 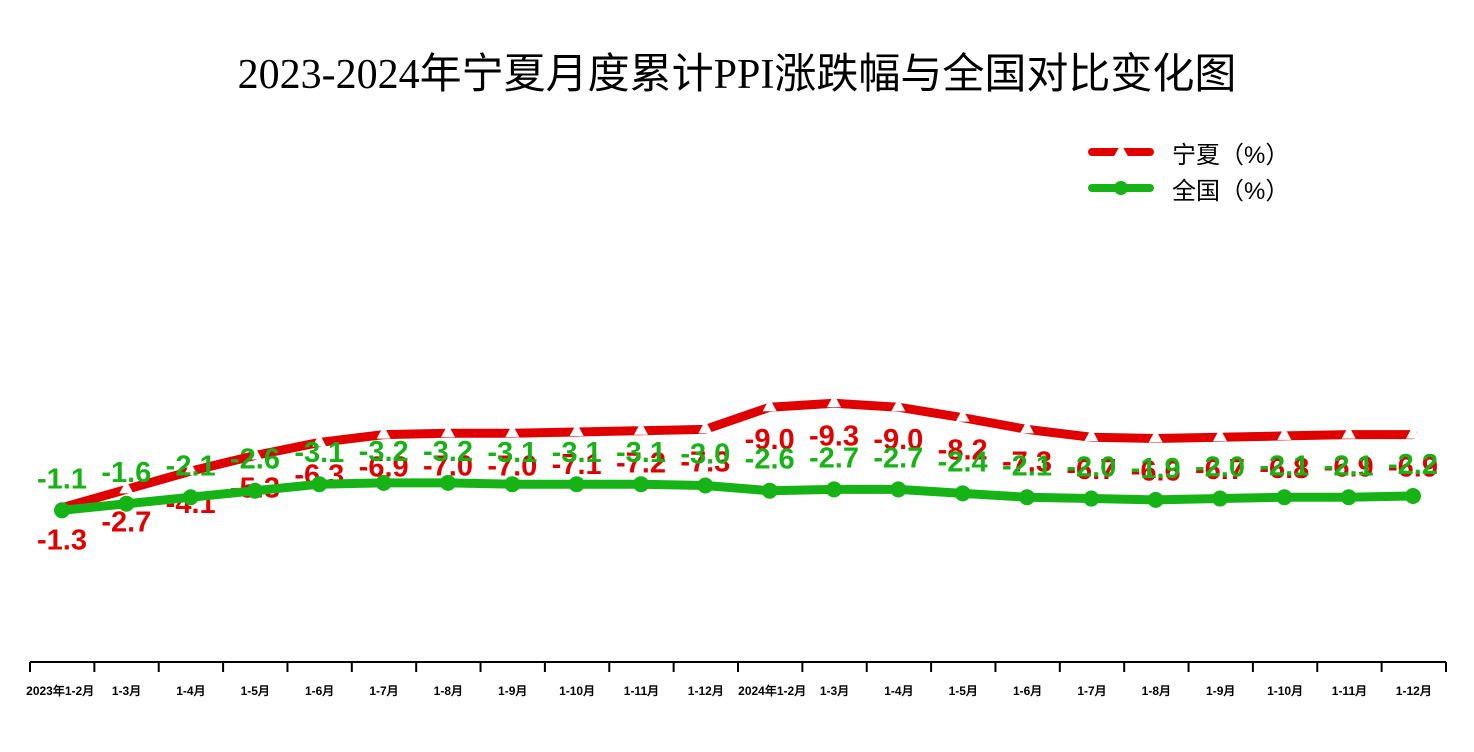 What do you see at coordinates (705, 455) in the screenshot?
I see `data-label: -3.0` at bounding box center [705, 455].